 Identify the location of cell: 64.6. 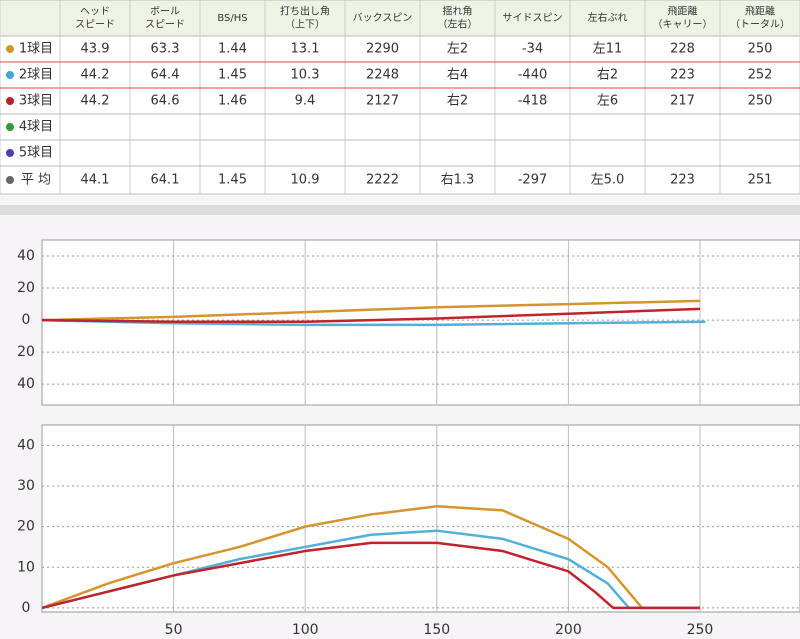
(165, 101).